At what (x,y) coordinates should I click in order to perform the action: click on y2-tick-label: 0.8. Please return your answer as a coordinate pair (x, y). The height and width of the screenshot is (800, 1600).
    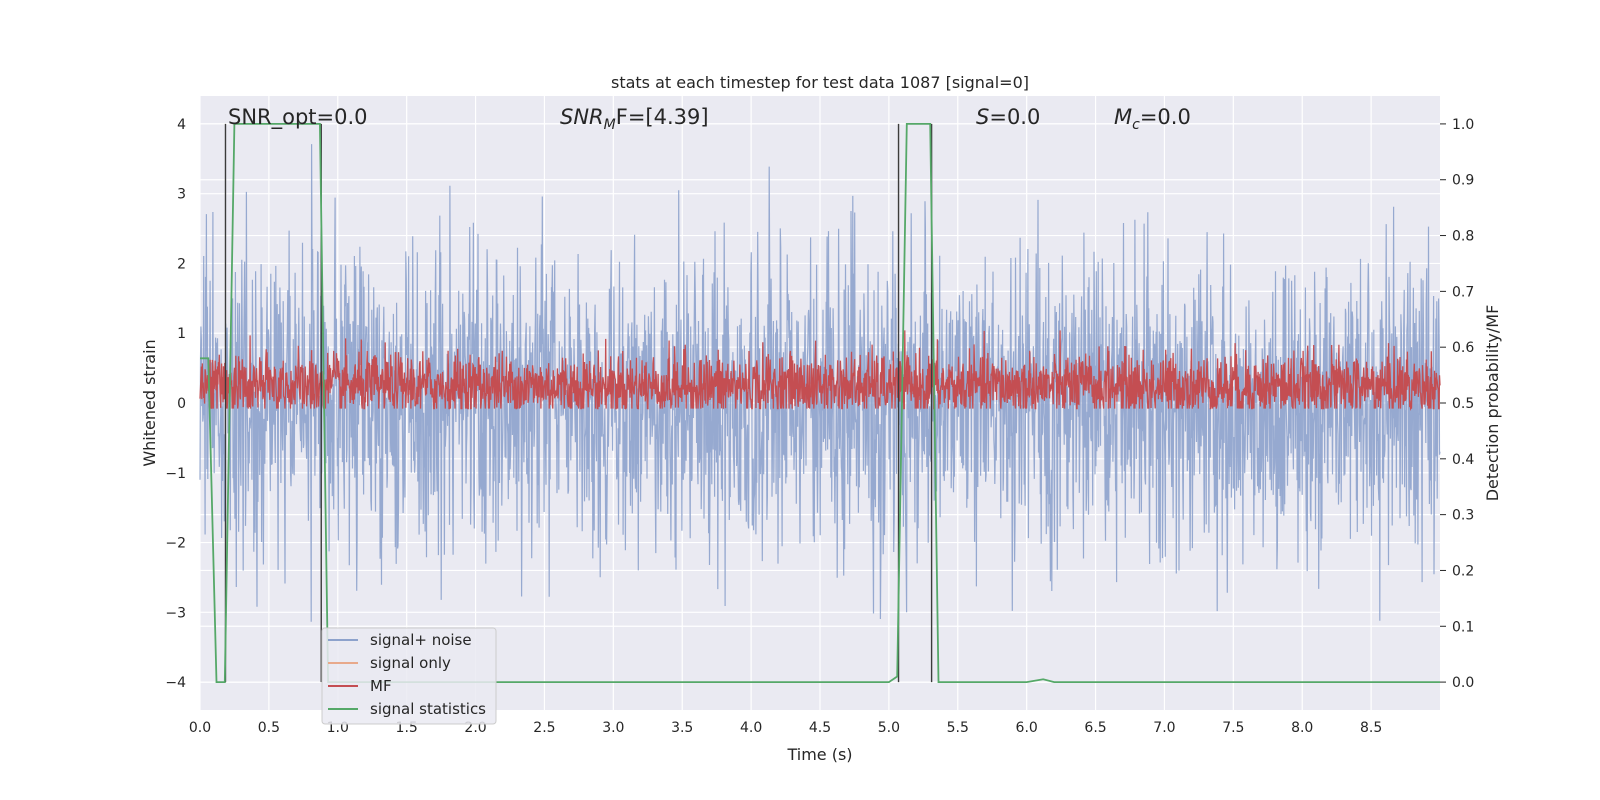
    Looking at the image, I should click on (1463, 237).